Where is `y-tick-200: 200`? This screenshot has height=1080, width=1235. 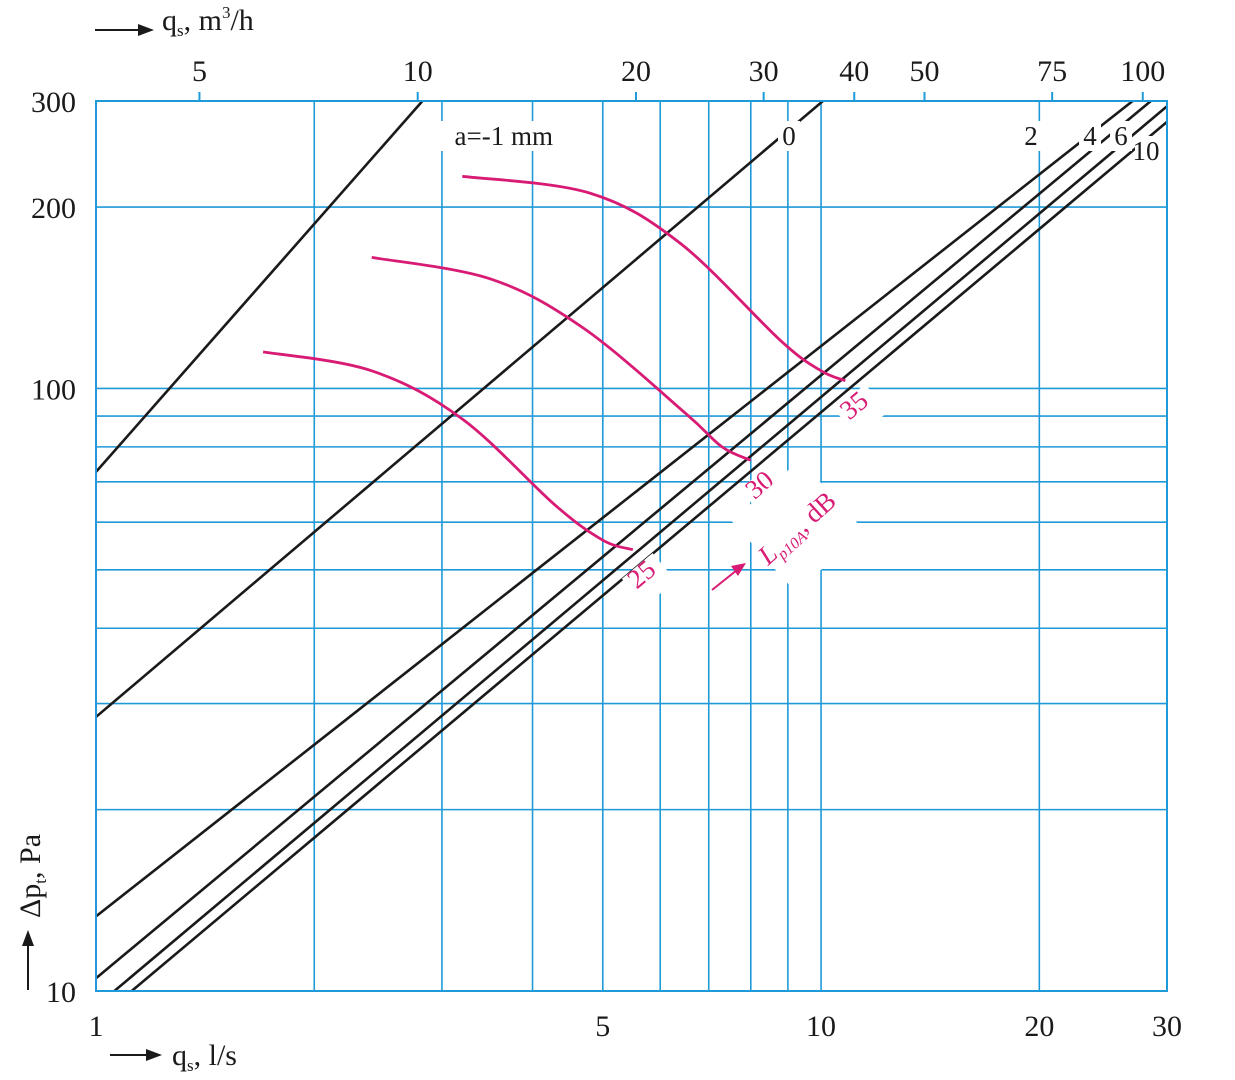 y-tick-200: 200 is located at coordinates (53, 208).